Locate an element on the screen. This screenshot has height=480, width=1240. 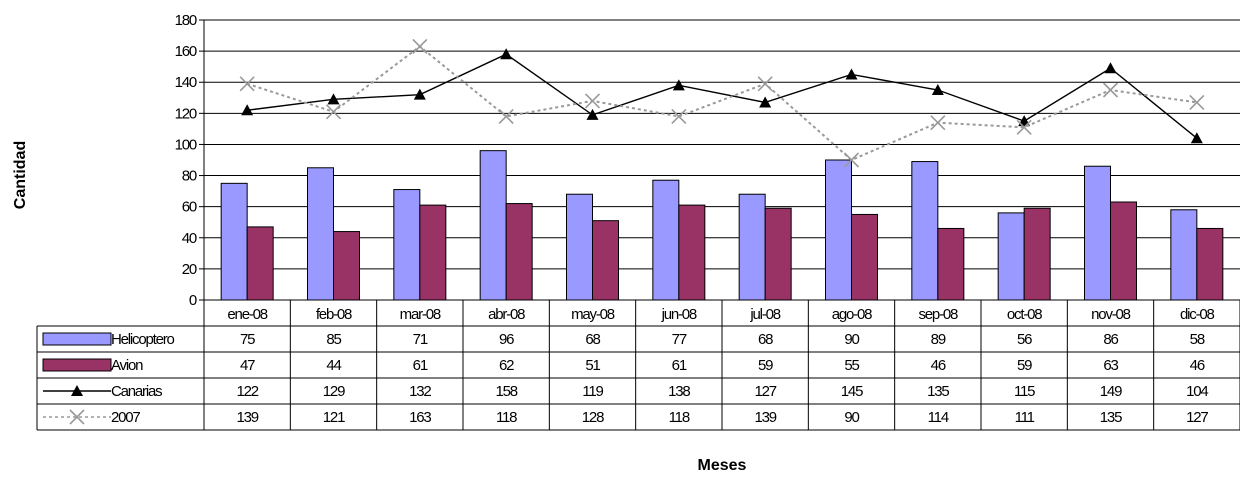
legend-marker-2007 is located at coordinates (77, 417).